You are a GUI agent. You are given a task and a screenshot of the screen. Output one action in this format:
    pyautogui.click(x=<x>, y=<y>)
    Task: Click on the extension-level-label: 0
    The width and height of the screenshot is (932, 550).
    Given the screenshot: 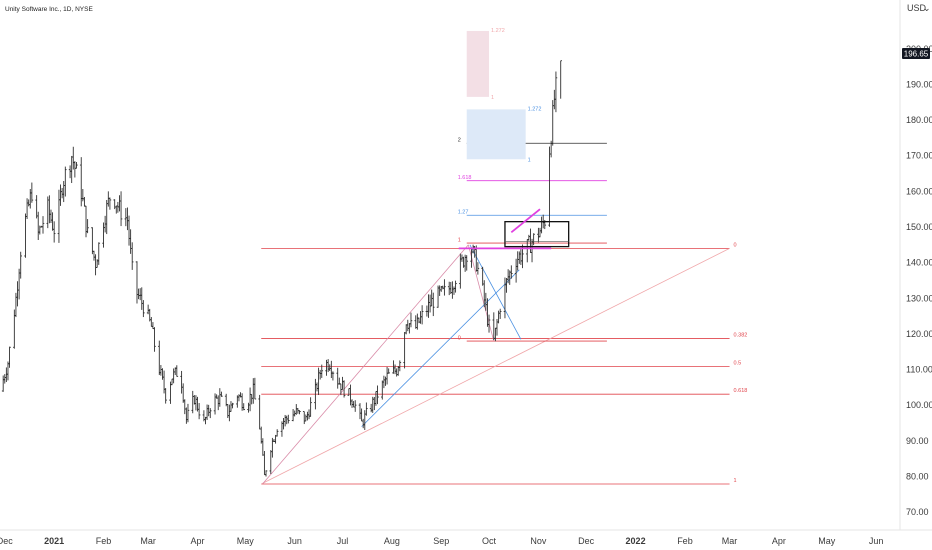 What is the action you would take?
    pyautogui.click(x=459, y=339)
    